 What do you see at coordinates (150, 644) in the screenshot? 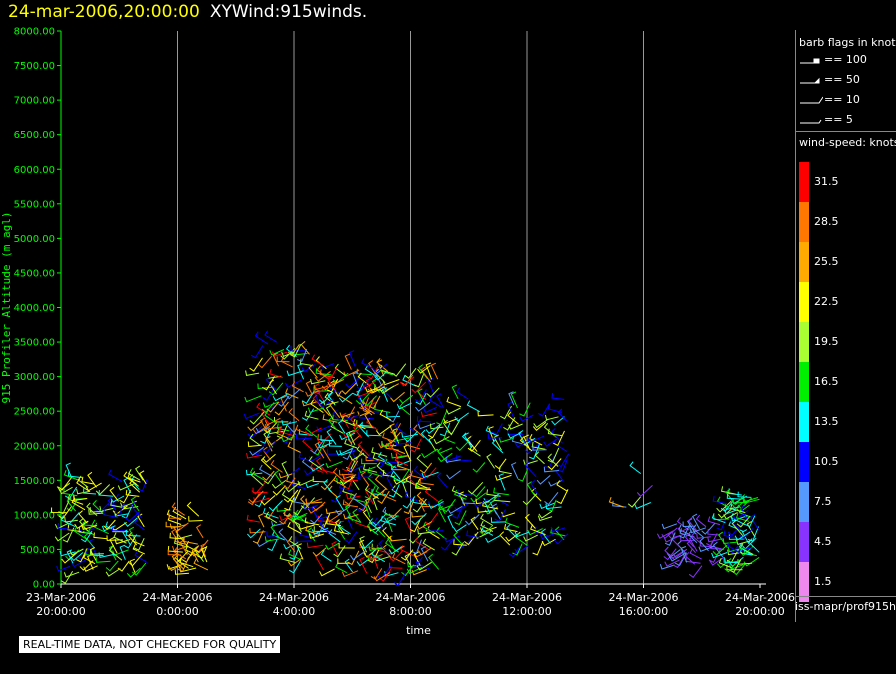
I see `quality-notice: REAL-TIME DATA, NOT CHECKED FOR QUALITY` at bounding box center [150, 644].